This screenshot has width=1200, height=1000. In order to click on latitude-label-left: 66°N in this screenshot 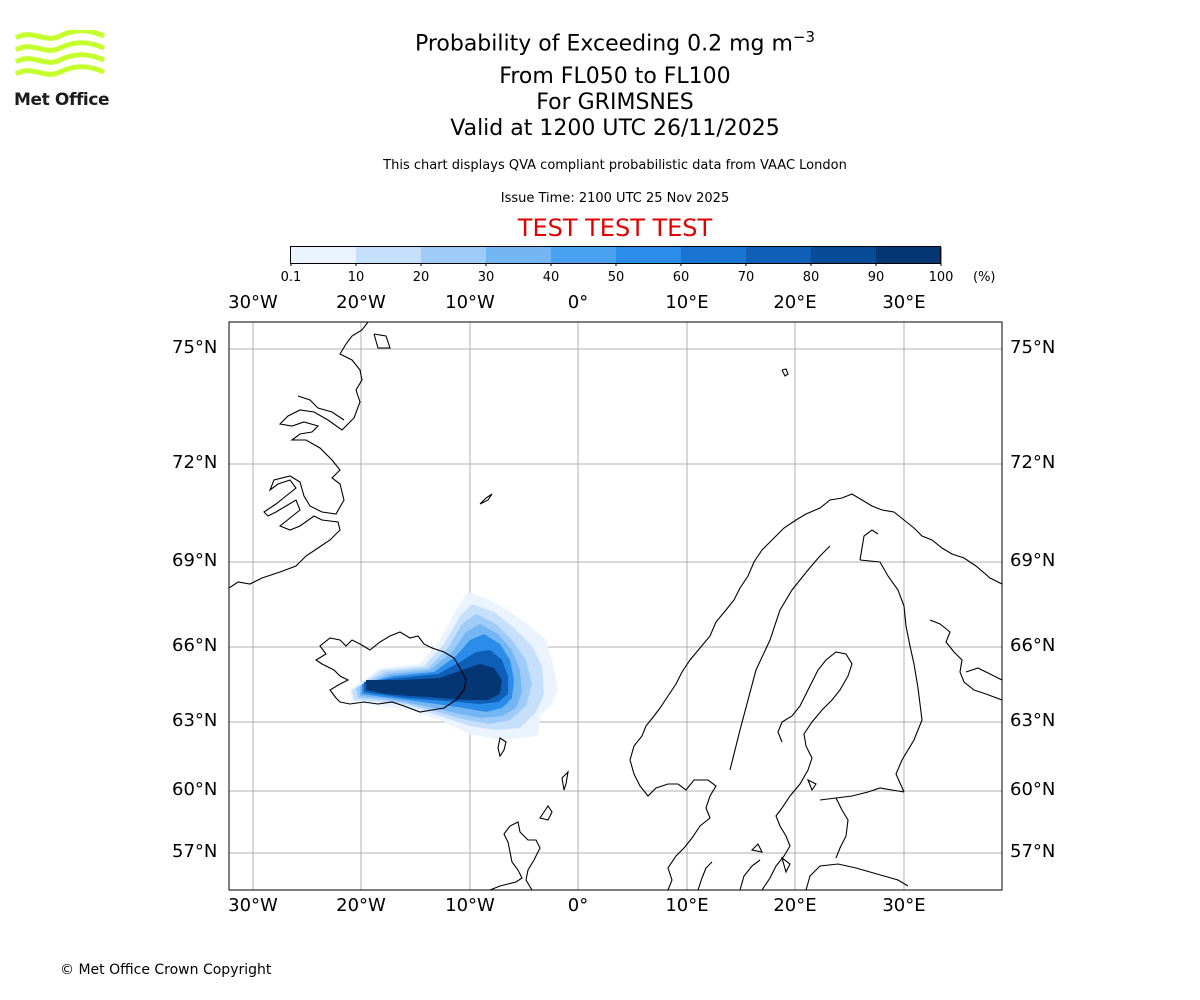, I will do `click(195, 645)`.